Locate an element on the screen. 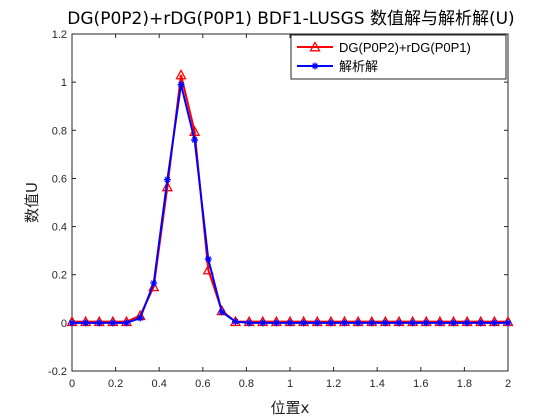 The image size is (560, 420). y-tick-label: 0.4 is located at coordinates (59, 228).